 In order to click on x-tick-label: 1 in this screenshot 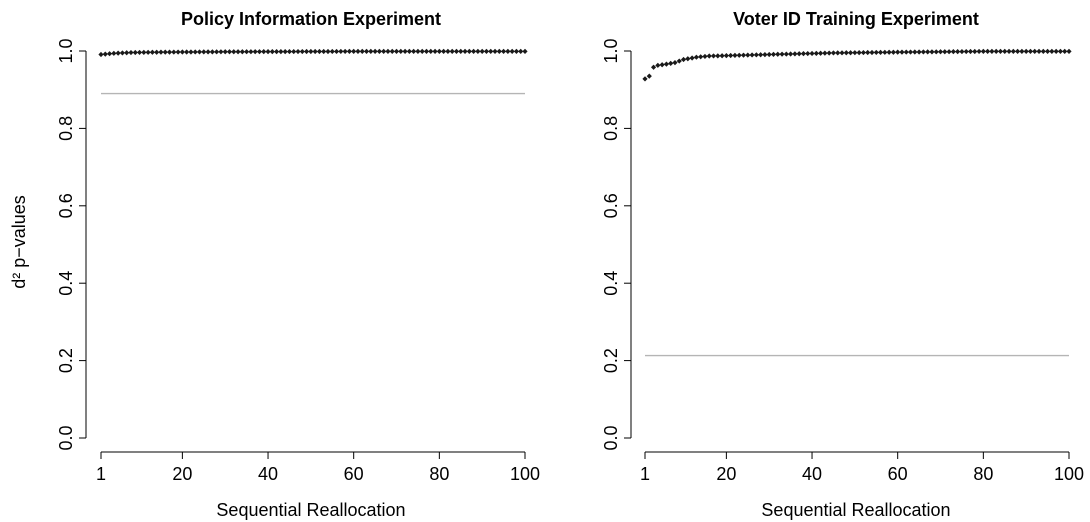, I will do `click(645, 474)`.